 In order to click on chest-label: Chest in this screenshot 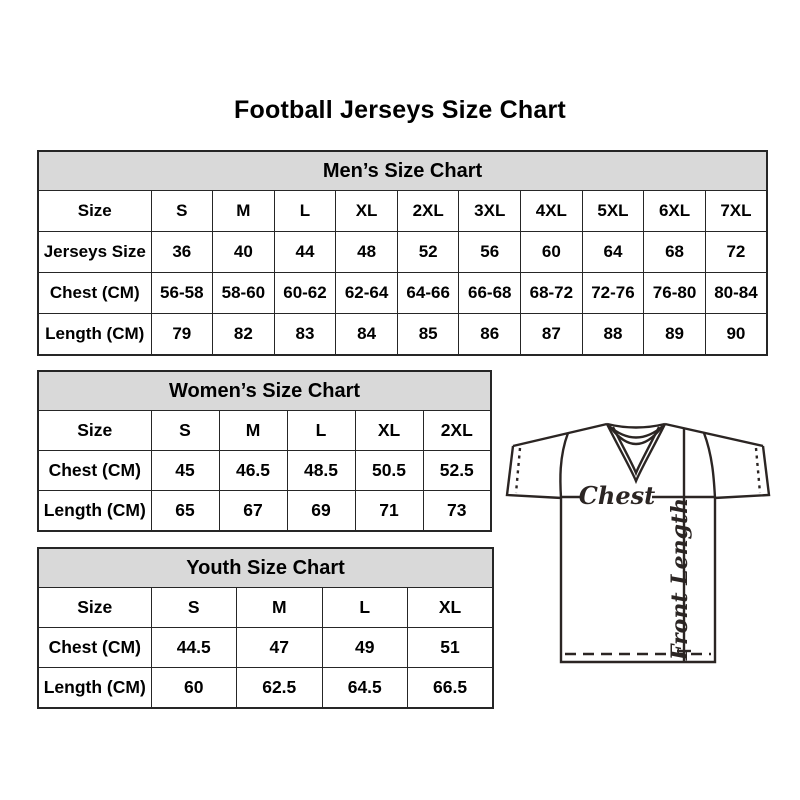, I will do `click(617, 495)`.